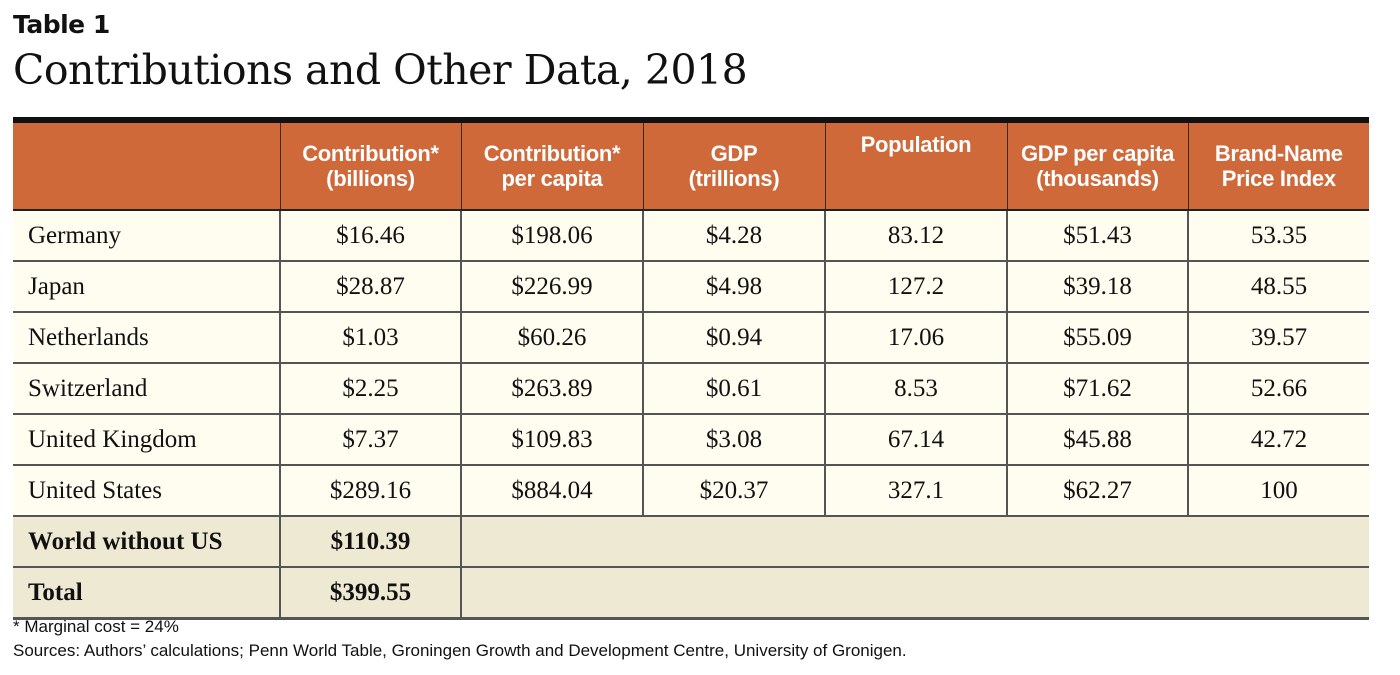  Describe the element at coordinates (370, 164) in the screenshot. I see `header-cell-contribution-billions: Contribution* (billions)` at that location.